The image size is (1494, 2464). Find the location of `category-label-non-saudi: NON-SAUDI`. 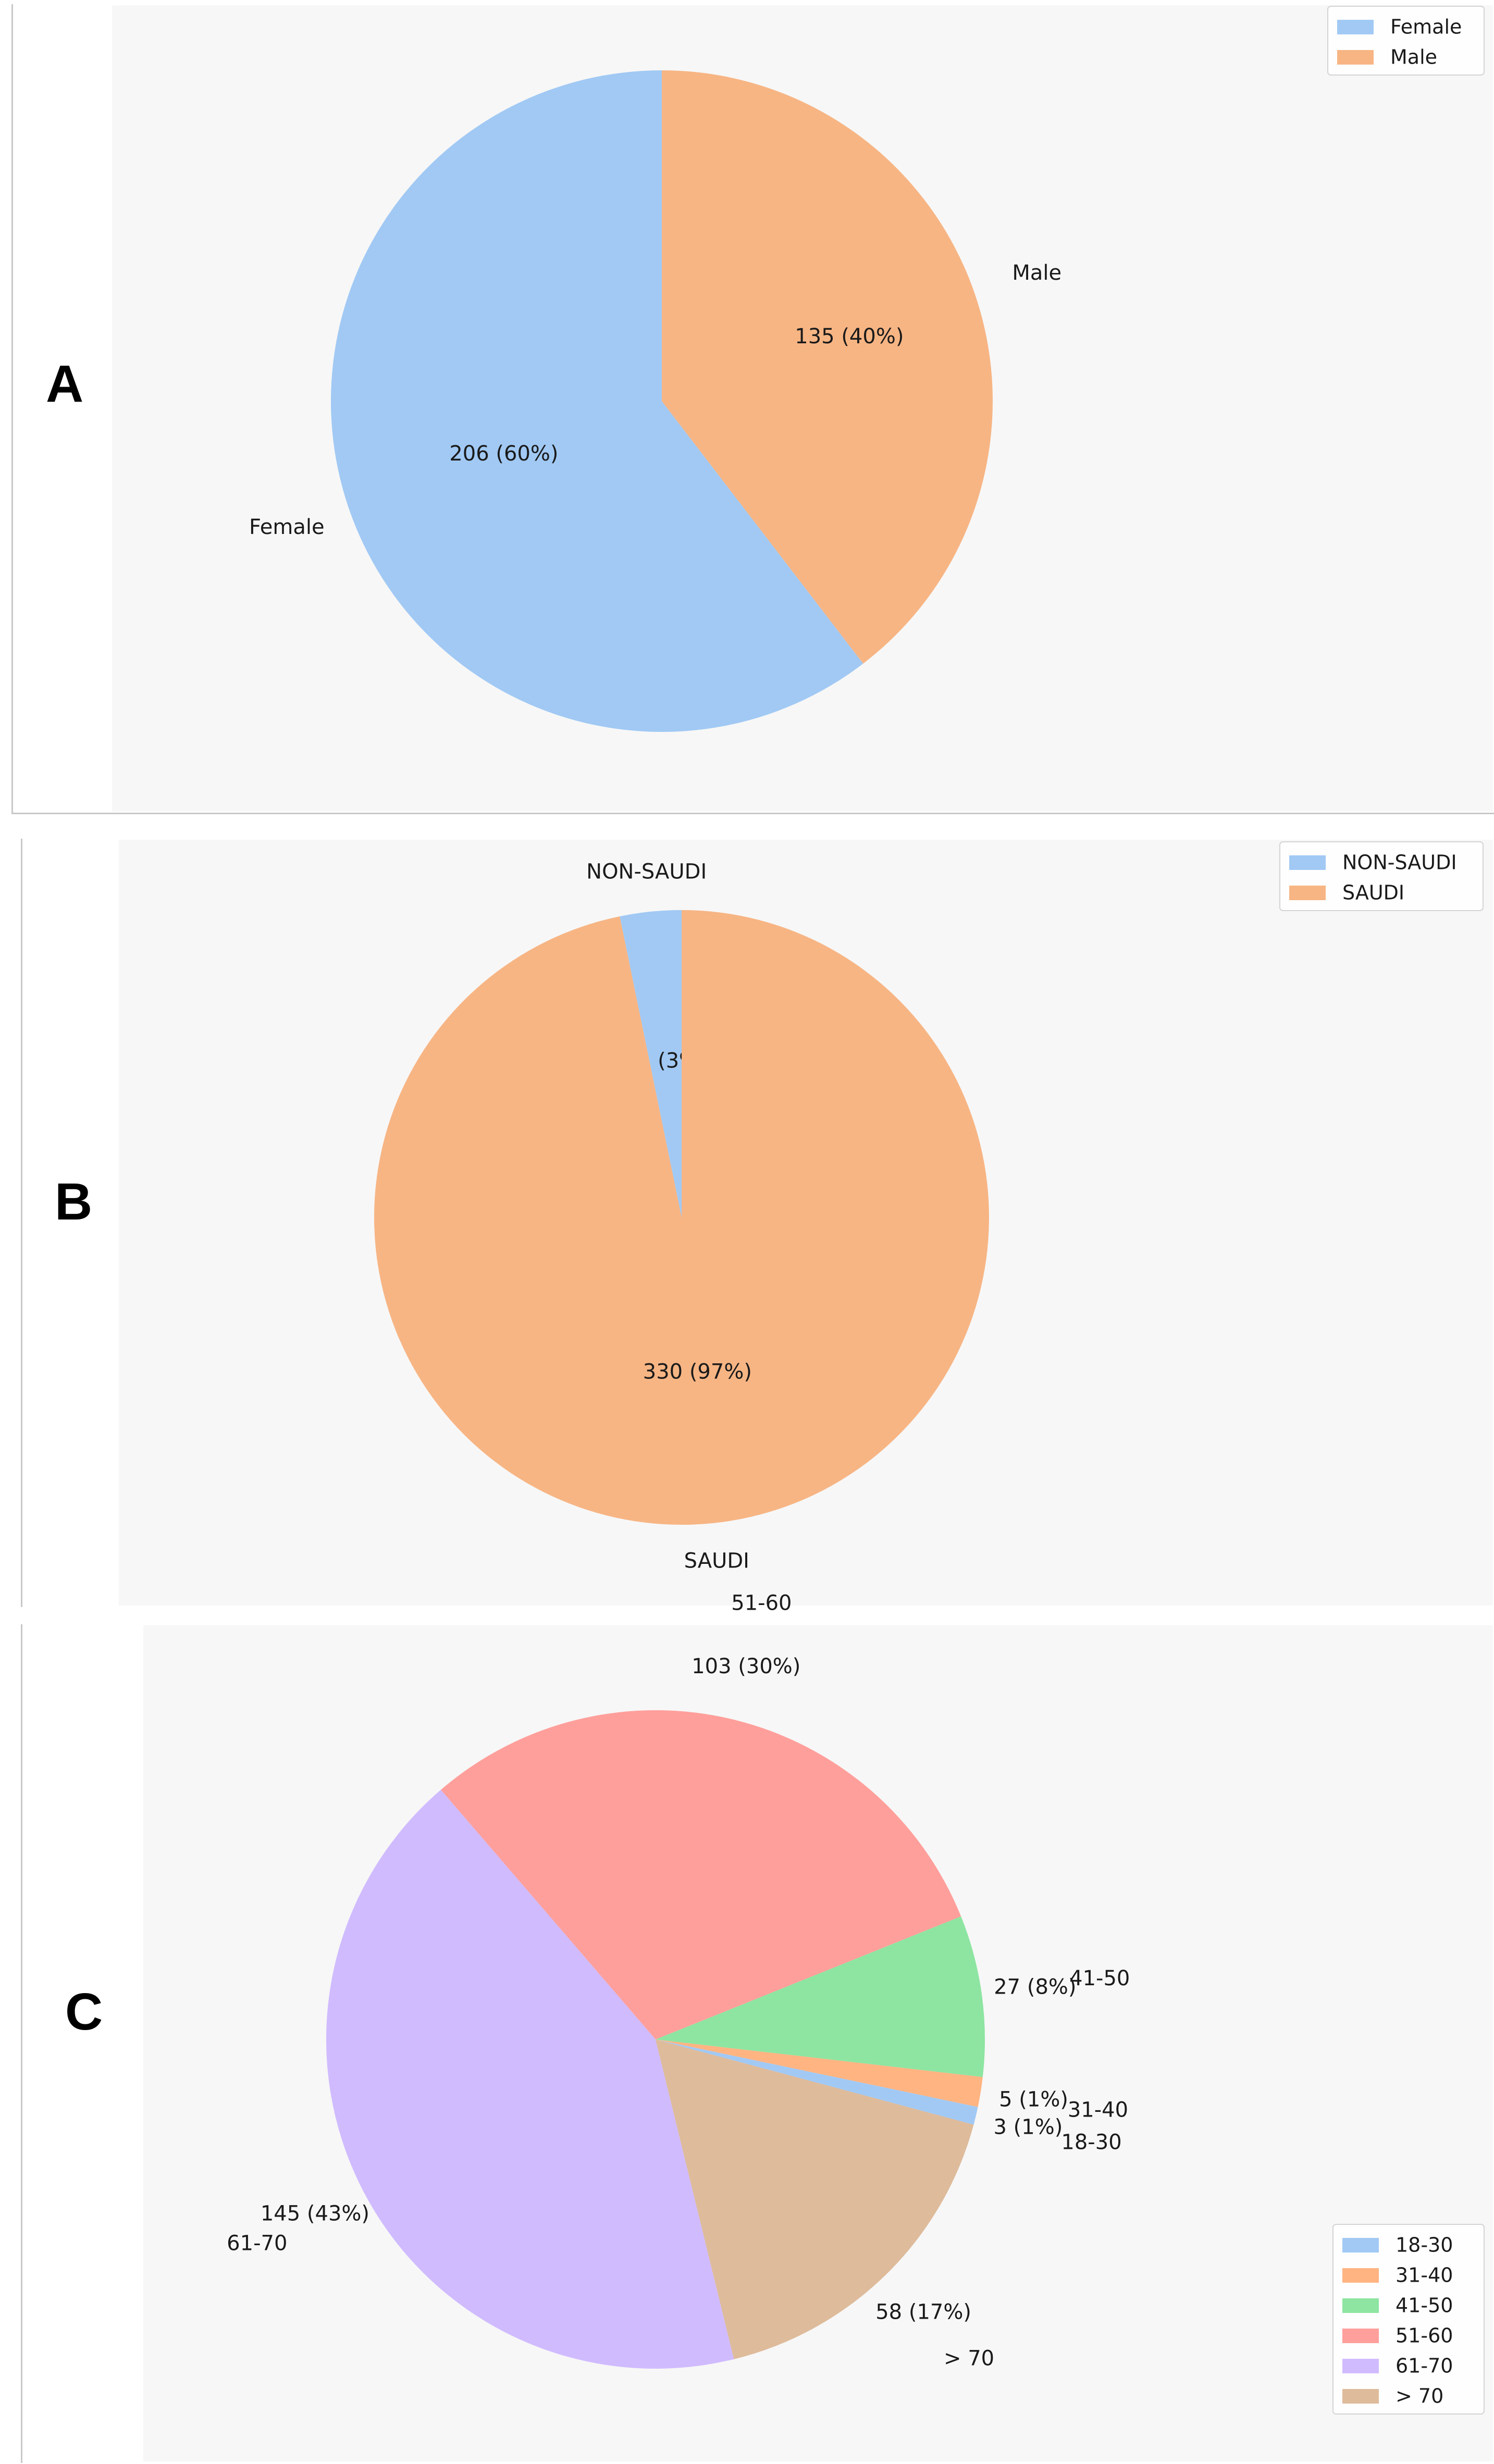

category-label-non-saudi: NON-SAUDI is located at coordinates (646, 871).